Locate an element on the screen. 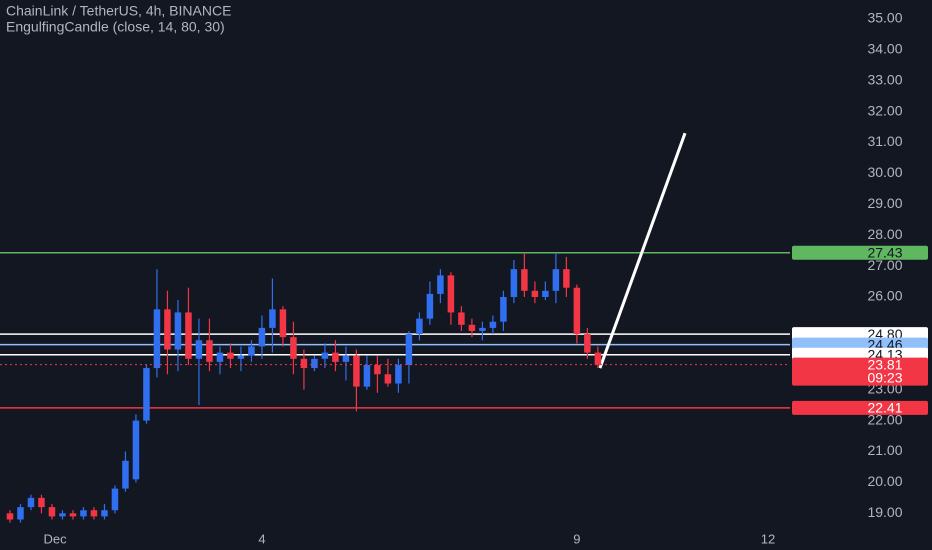 The image size is (932, 550). indicator-label: EngulfingCandle (close, 14, 80, 30) is located at coordinates (115, 27).